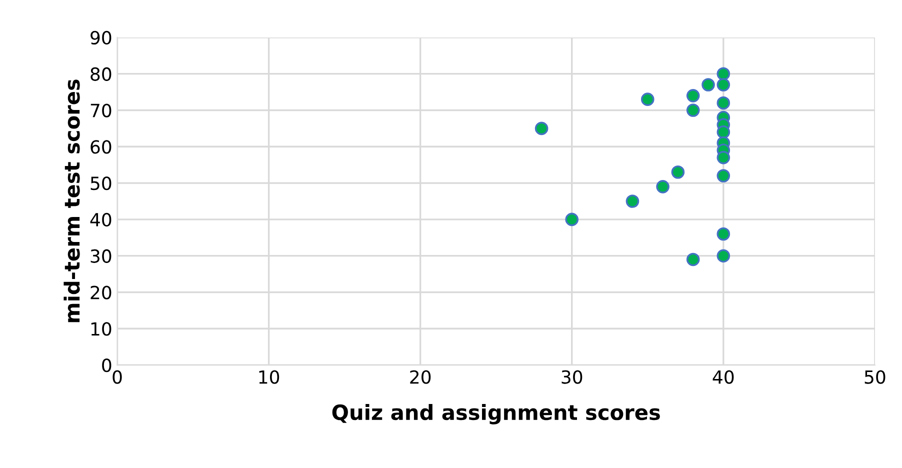 The width and height of the screenshot is (902, 468). What do you see at coordinates (875, 377) in the screenshot?
I see `x-tick-label: 50` at bounding box center [875, 377].